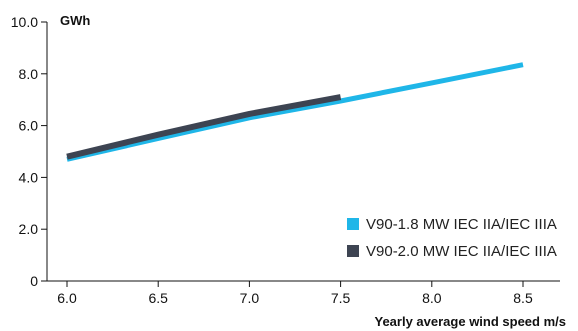 Image resolution: width=578 pixels, height=331 pixels. Describe the element at coordinates (29, 177) in the screenshot. I see `y-tick-label: 4.0` at that location.